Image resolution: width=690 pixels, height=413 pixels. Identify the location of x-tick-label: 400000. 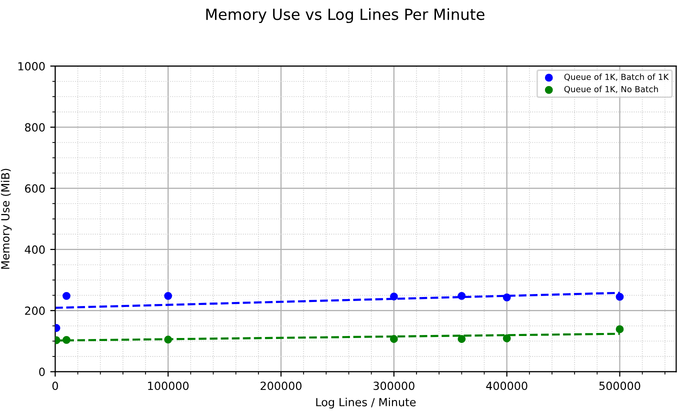
(507, 386).